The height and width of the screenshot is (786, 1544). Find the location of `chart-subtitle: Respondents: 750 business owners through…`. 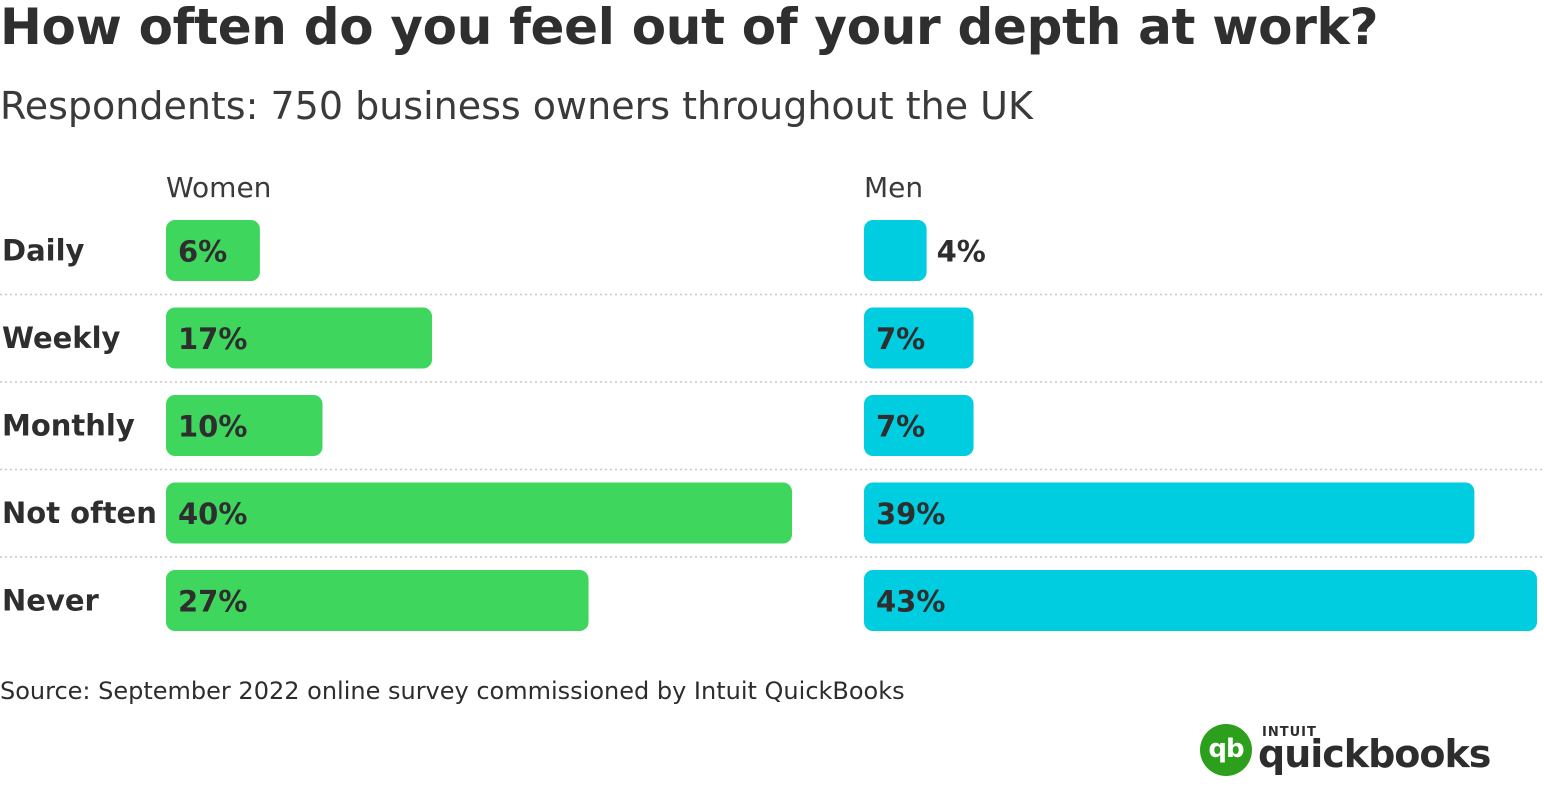

chart-subtitle: Respondents: 750 business owners through… is located at coordinates (516, 106).